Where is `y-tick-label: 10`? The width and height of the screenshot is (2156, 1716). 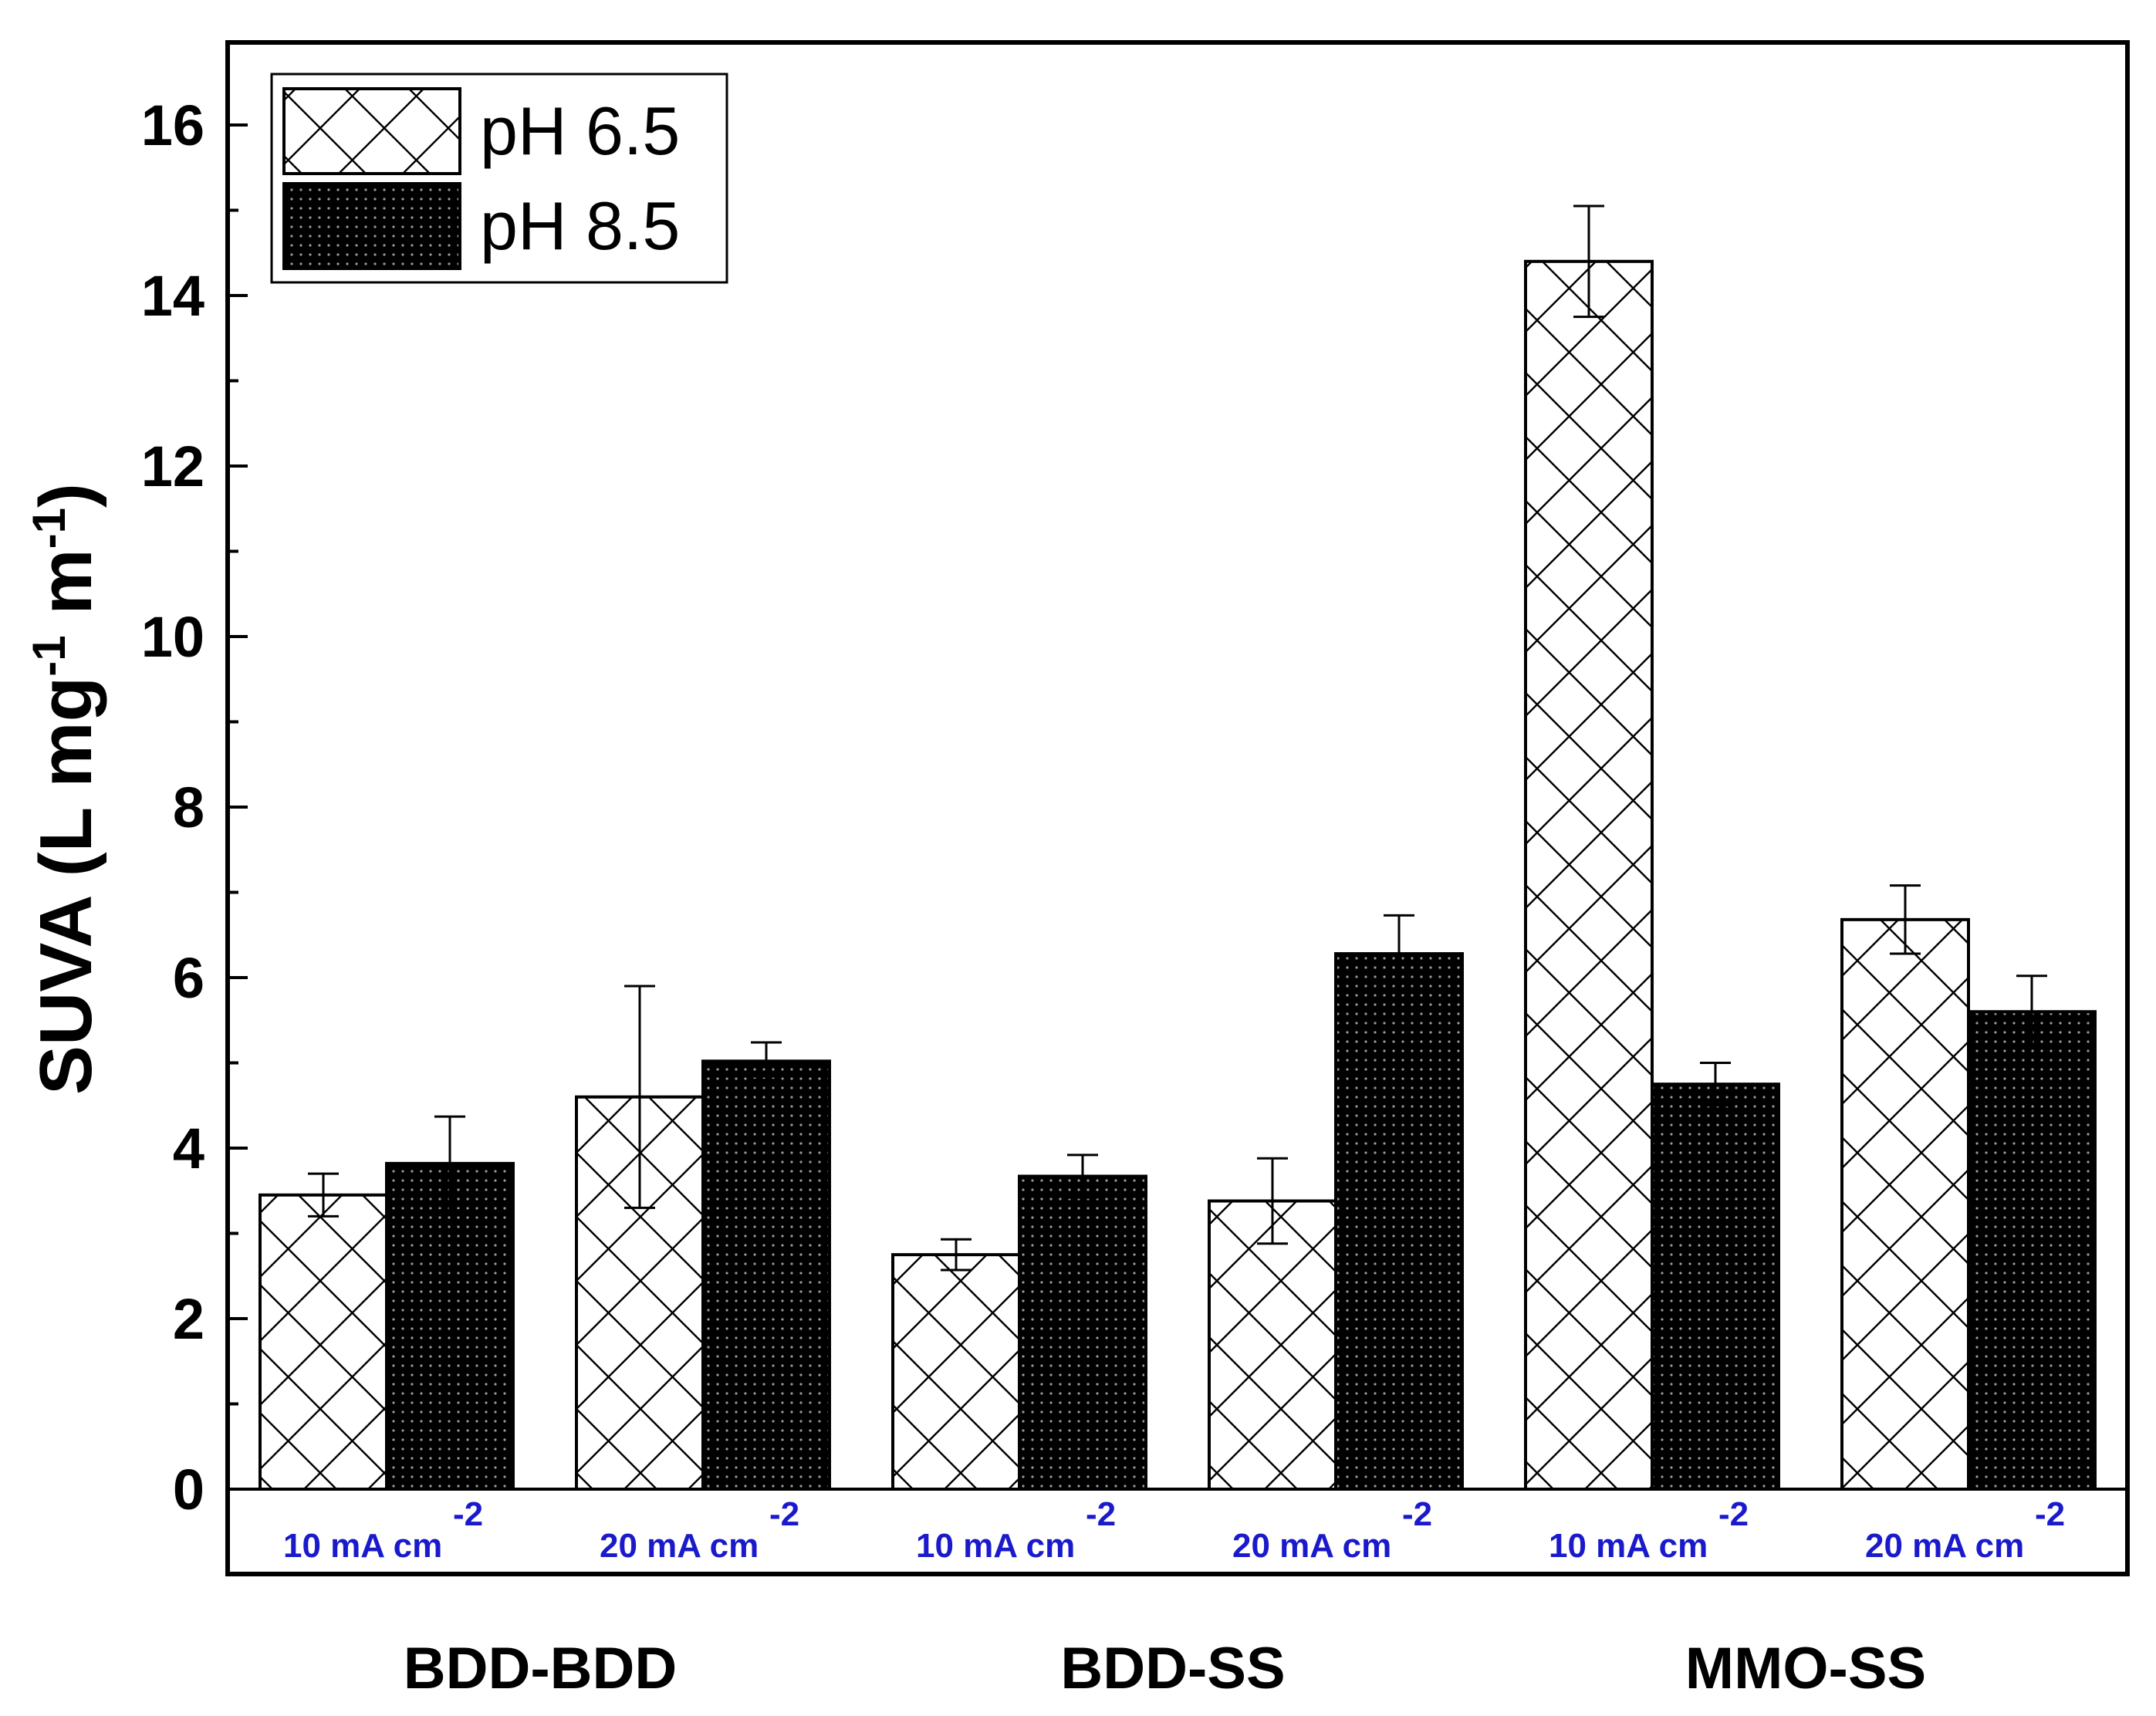 y-tick-label: 10 is located at coordinates (172, 637).